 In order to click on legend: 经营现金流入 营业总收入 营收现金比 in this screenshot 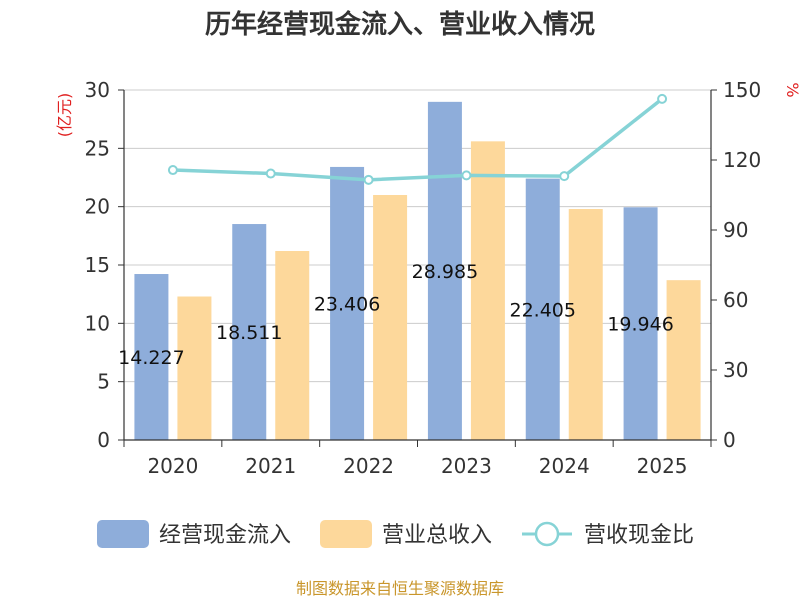, I will do `click(395, 534)`.